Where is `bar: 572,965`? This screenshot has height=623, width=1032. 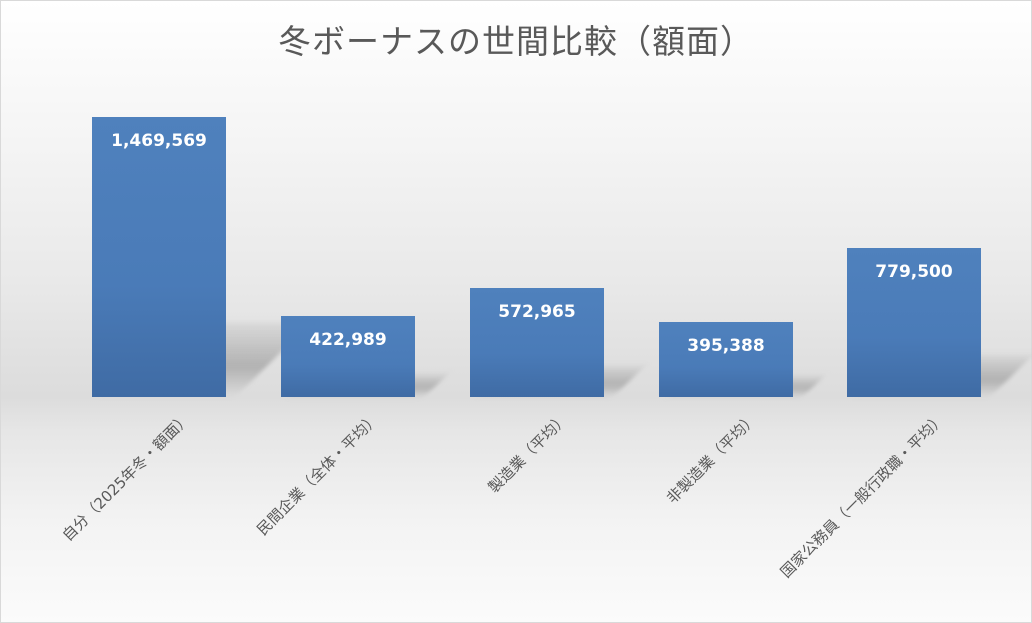
bar: 572,965 is located at coordinates (537, 342).